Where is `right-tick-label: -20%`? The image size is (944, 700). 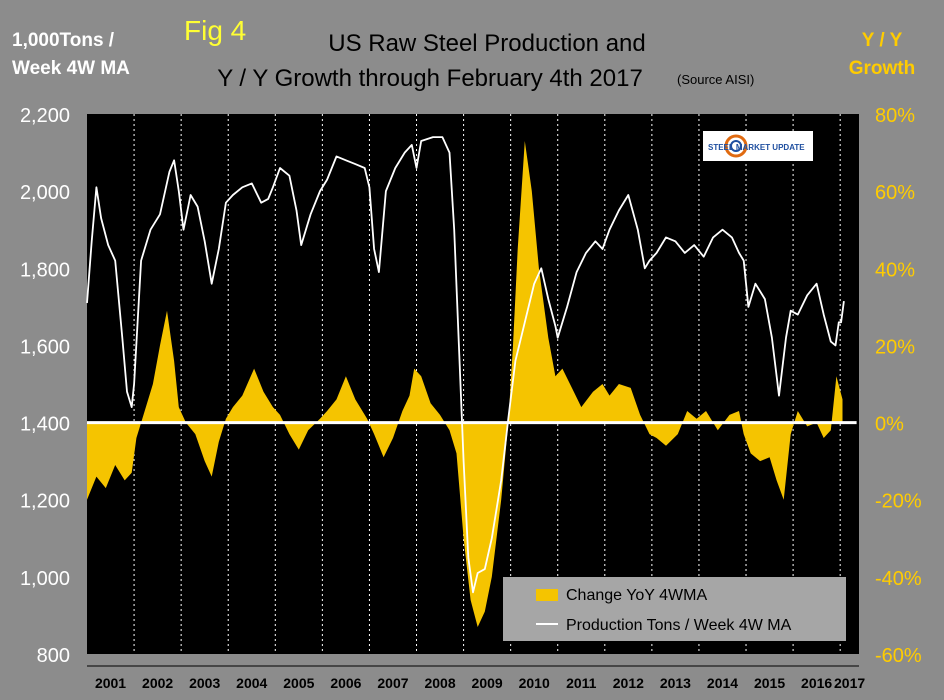 right-tick-label: -20% is located at coordinates (898, 502).